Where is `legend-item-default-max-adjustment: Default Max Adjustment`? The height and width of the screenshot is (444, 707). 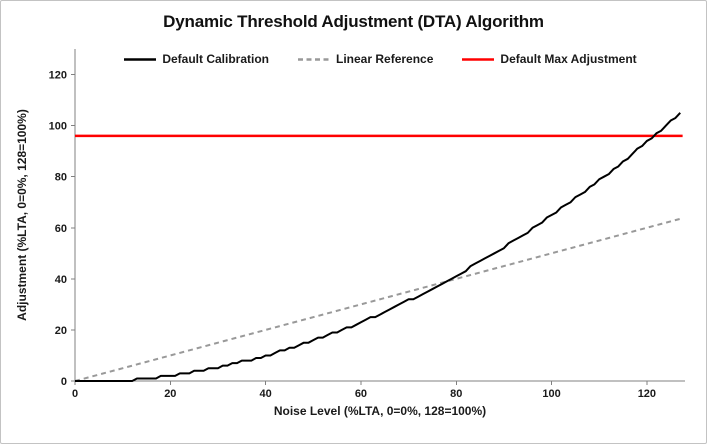
legend-item-default-max-adjustment: Default Max Adjustment is located at coordinates (549, 59).